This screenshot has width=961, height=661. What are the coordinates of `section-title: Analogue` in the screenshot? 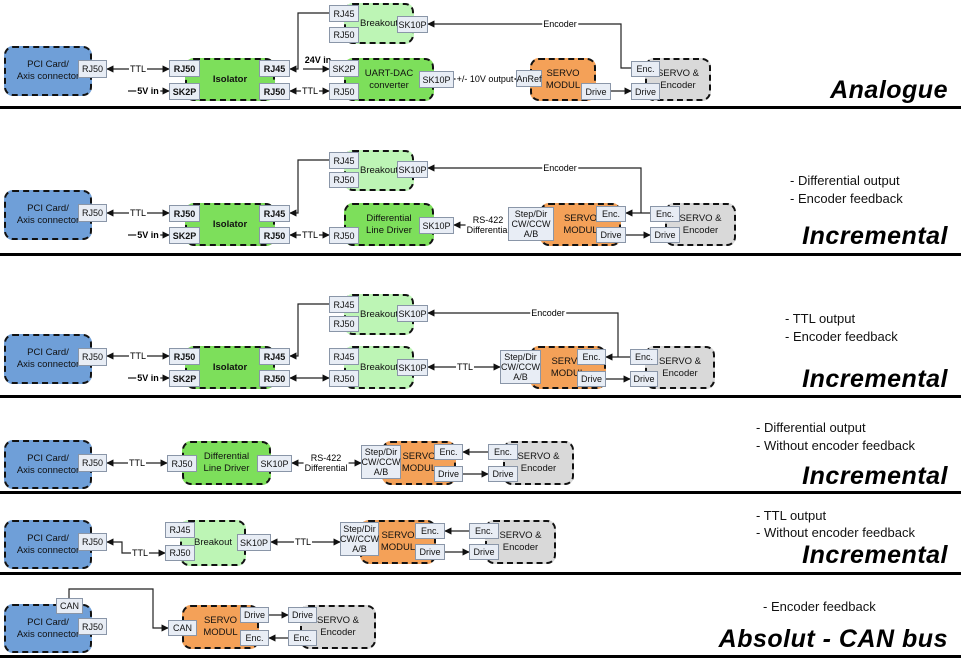 It's located at (889, 90).